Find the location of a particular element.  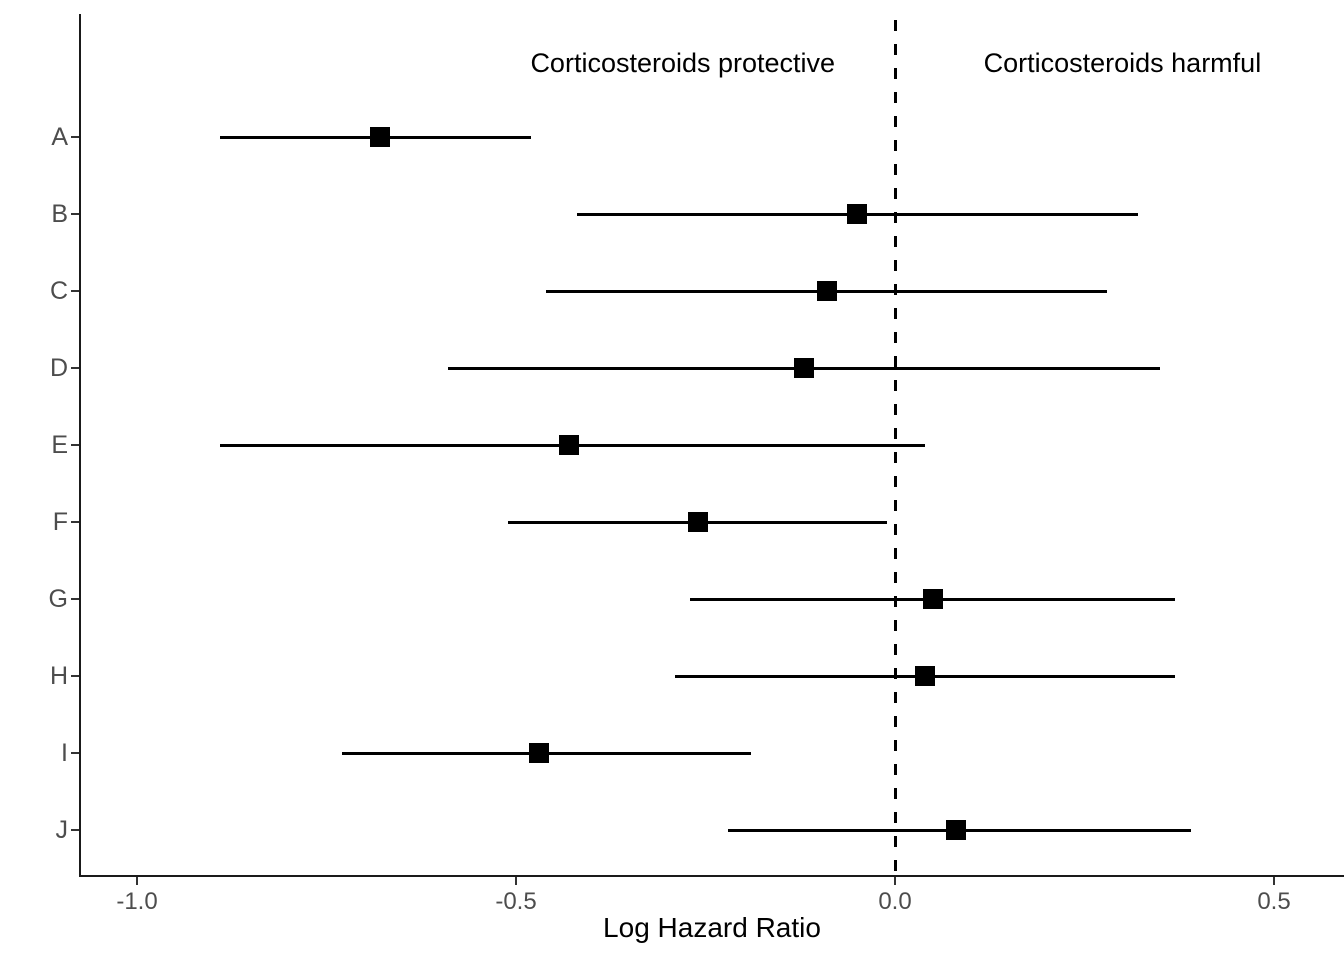

annotation-protective: Corticosteroids protective is located at coordinates (683, 63).